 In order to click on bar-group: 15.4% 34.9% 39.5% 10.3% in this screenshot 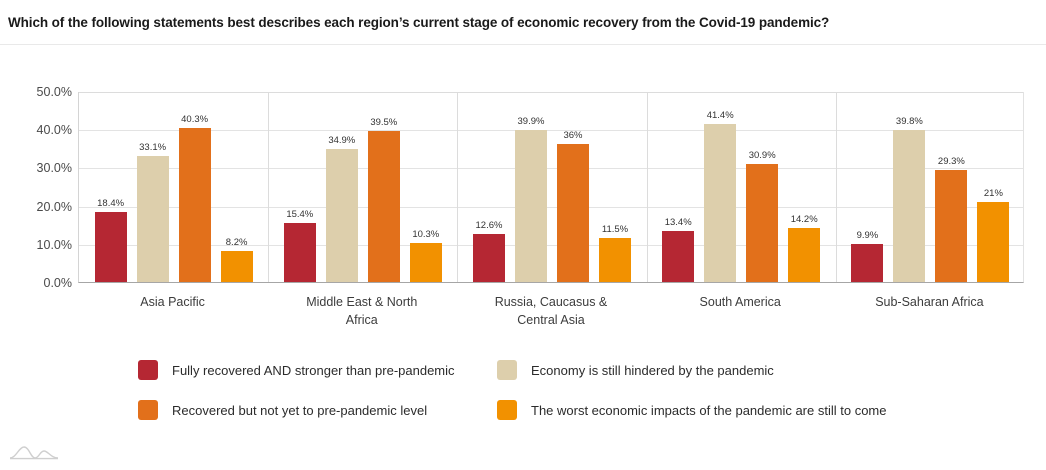, I will do `click(362, 187)`.